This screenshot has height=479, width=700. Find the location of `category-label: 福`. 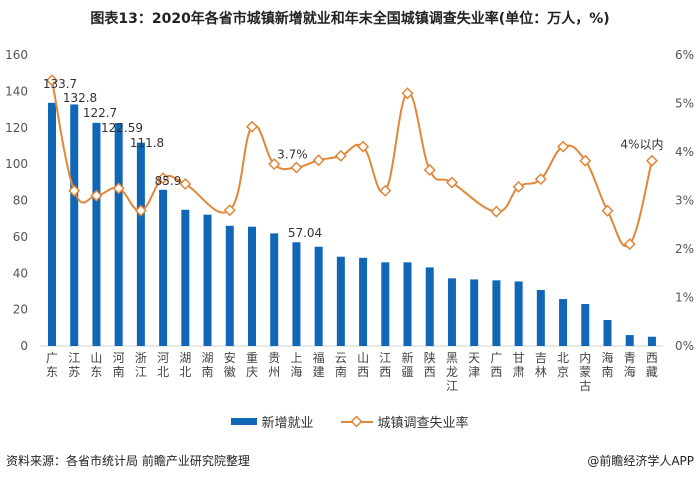

category-label: 福 is located at coordinates (319, 357).